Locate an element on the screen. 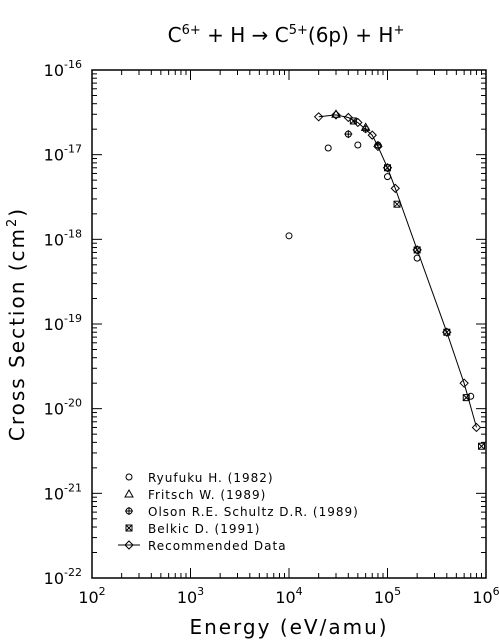 Image resolution: width=499 pixels, height=640 pixels. x-axis-label: Energy (eV/amu) is located at coordinates (288, 627).